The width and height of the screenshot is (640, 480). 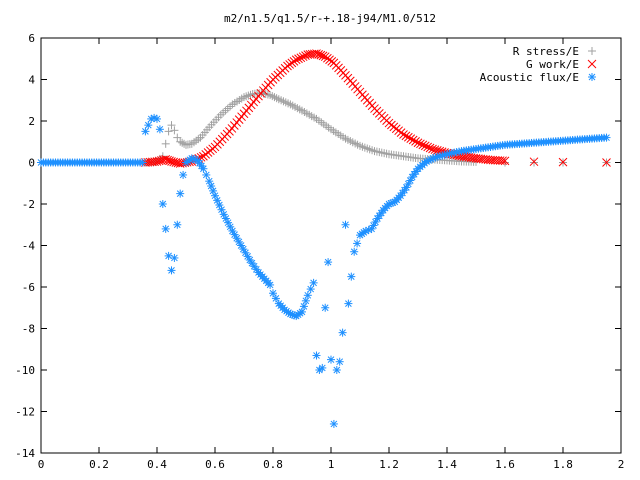 I want to click on legend-label: R stress/E, so click(x=546, y=51).